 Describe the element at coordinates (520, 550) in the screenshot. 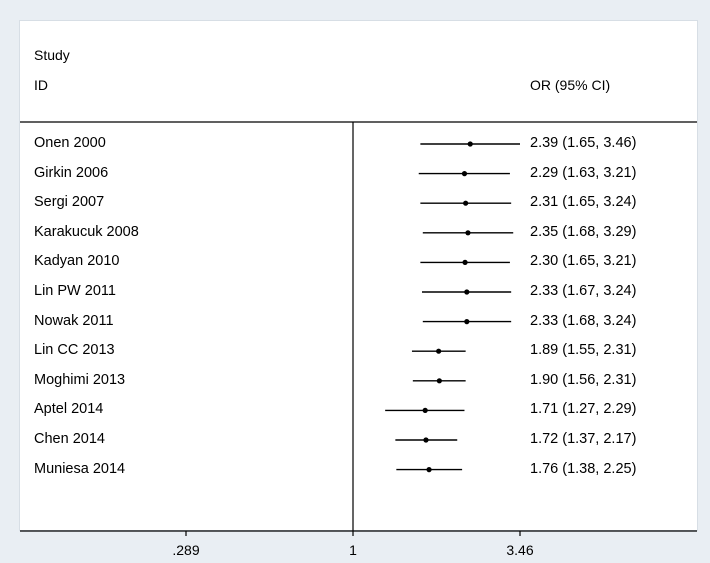

I see `x-tick-label: 3.46` at that location.